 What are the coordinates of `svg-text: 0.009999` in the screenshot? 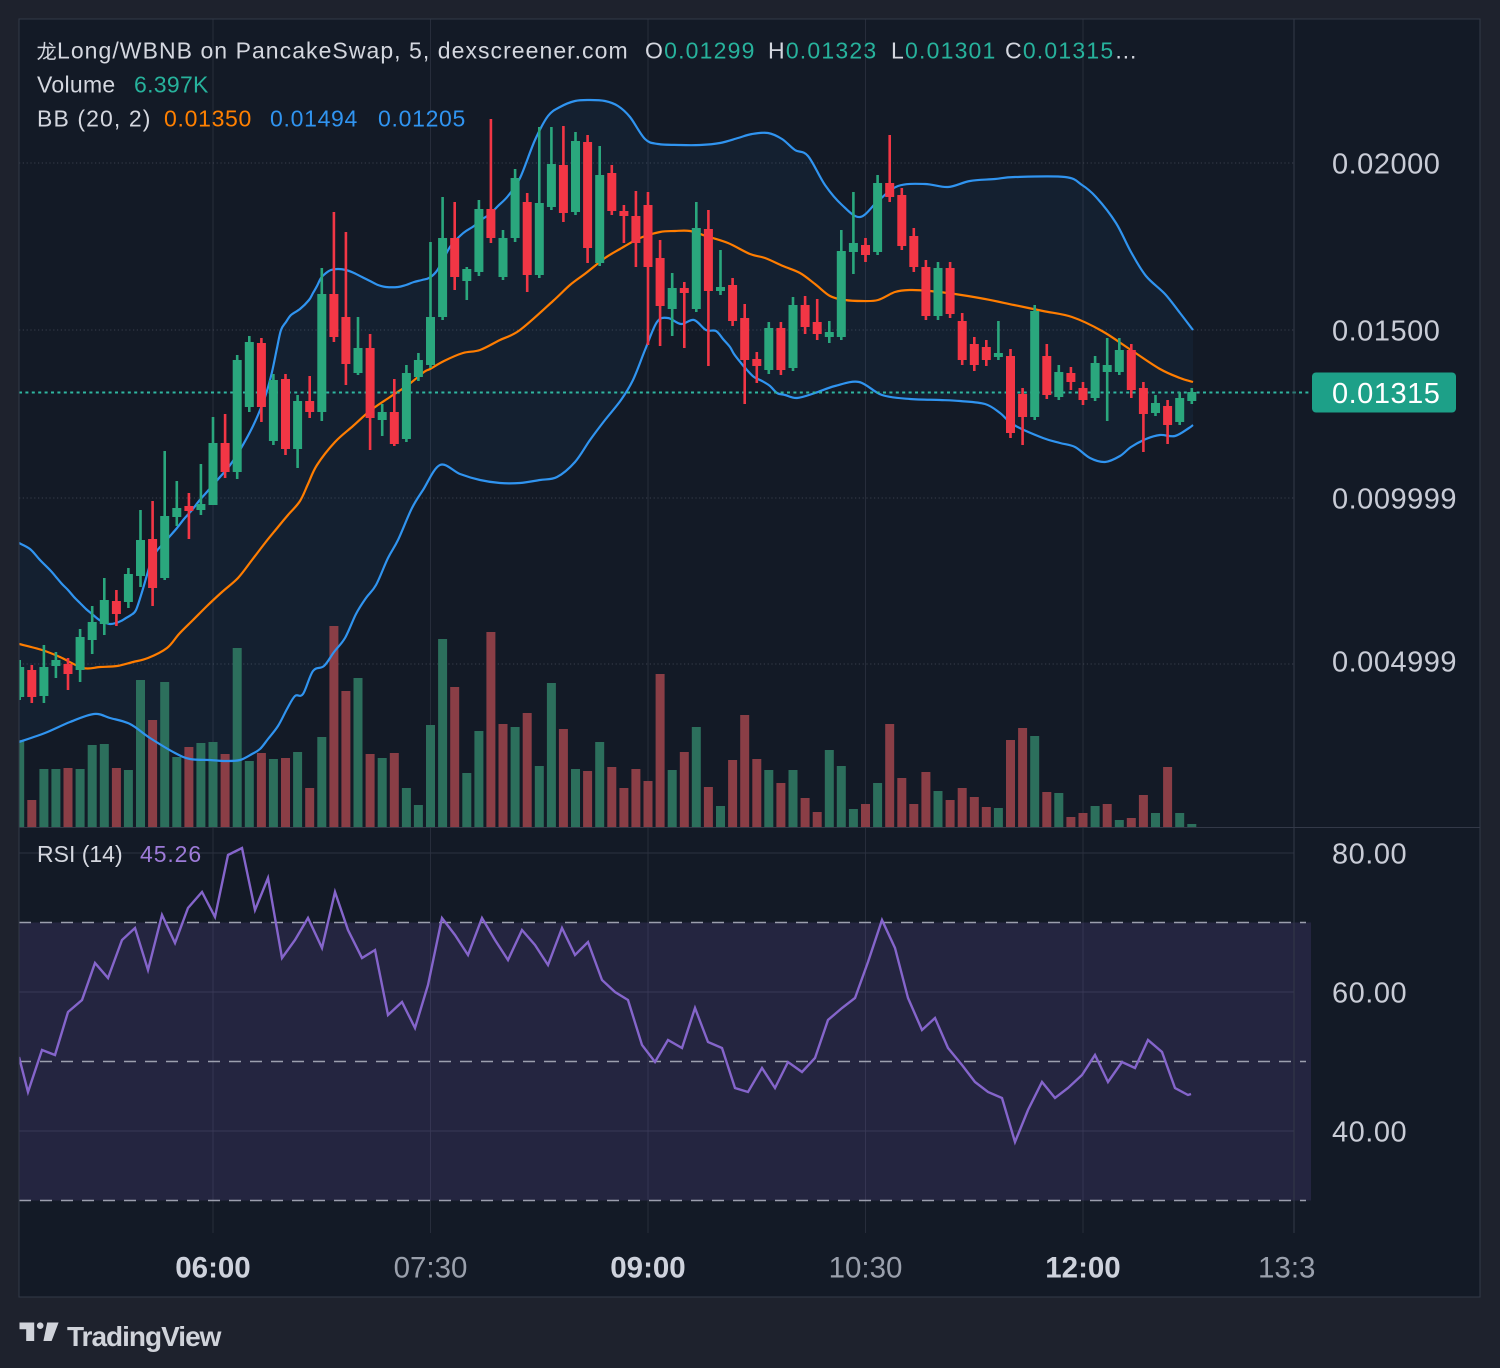 It's located at (1394, 500).